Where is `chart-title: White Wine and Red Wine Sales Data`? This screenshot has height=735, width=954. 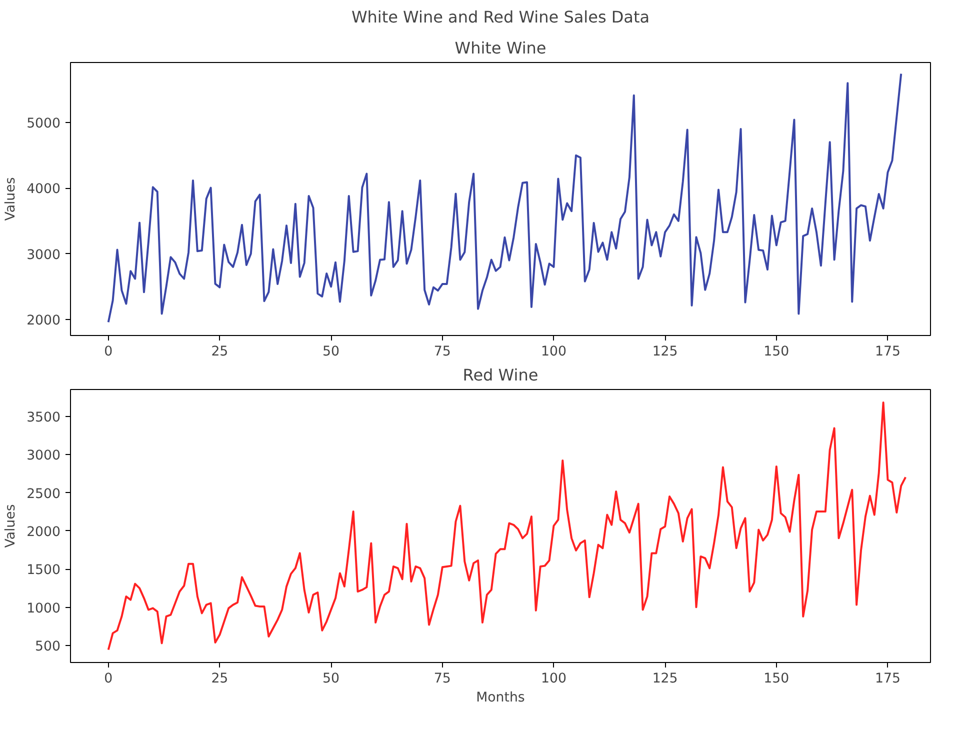 chart-title: White Wine and Red Wine Sales Data is located at coordinates (500, 17).